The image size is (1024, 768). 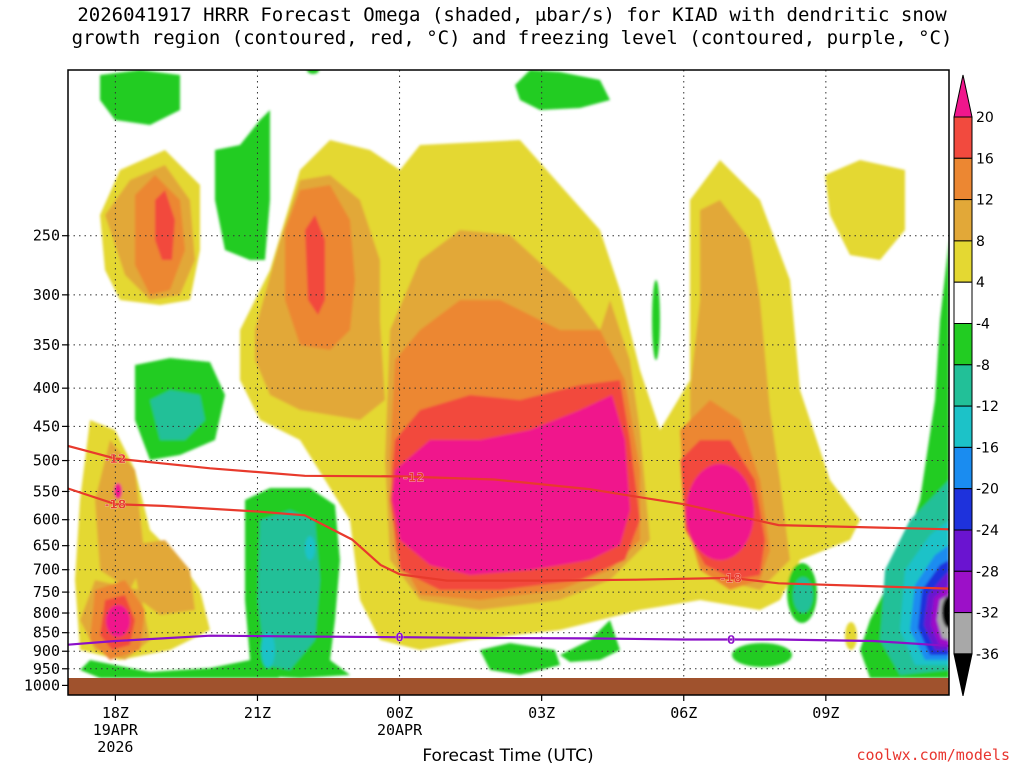 I want to click on y-tick-label: 400, so click(x=46, y=388).